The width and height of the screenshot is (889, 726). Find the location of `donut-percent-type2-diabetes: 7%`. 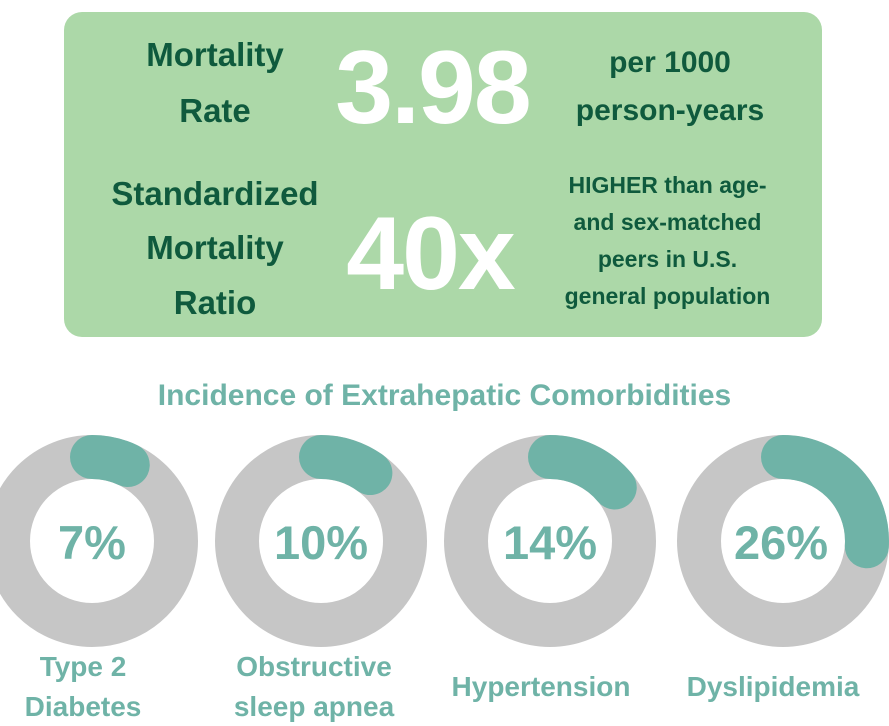

donut-percent-type2-diabetes: 7% is located at coordinates (92, 542).